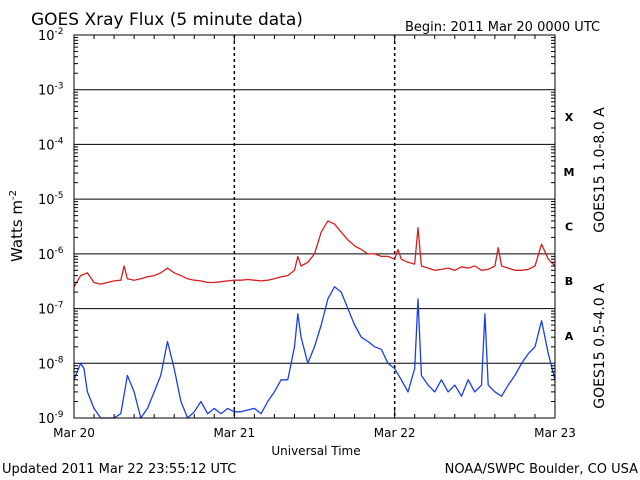  What do you see at coordinates (569, 172) in the screenshot?
I see `flare-class-m: M` at bounding box center [569, 172].